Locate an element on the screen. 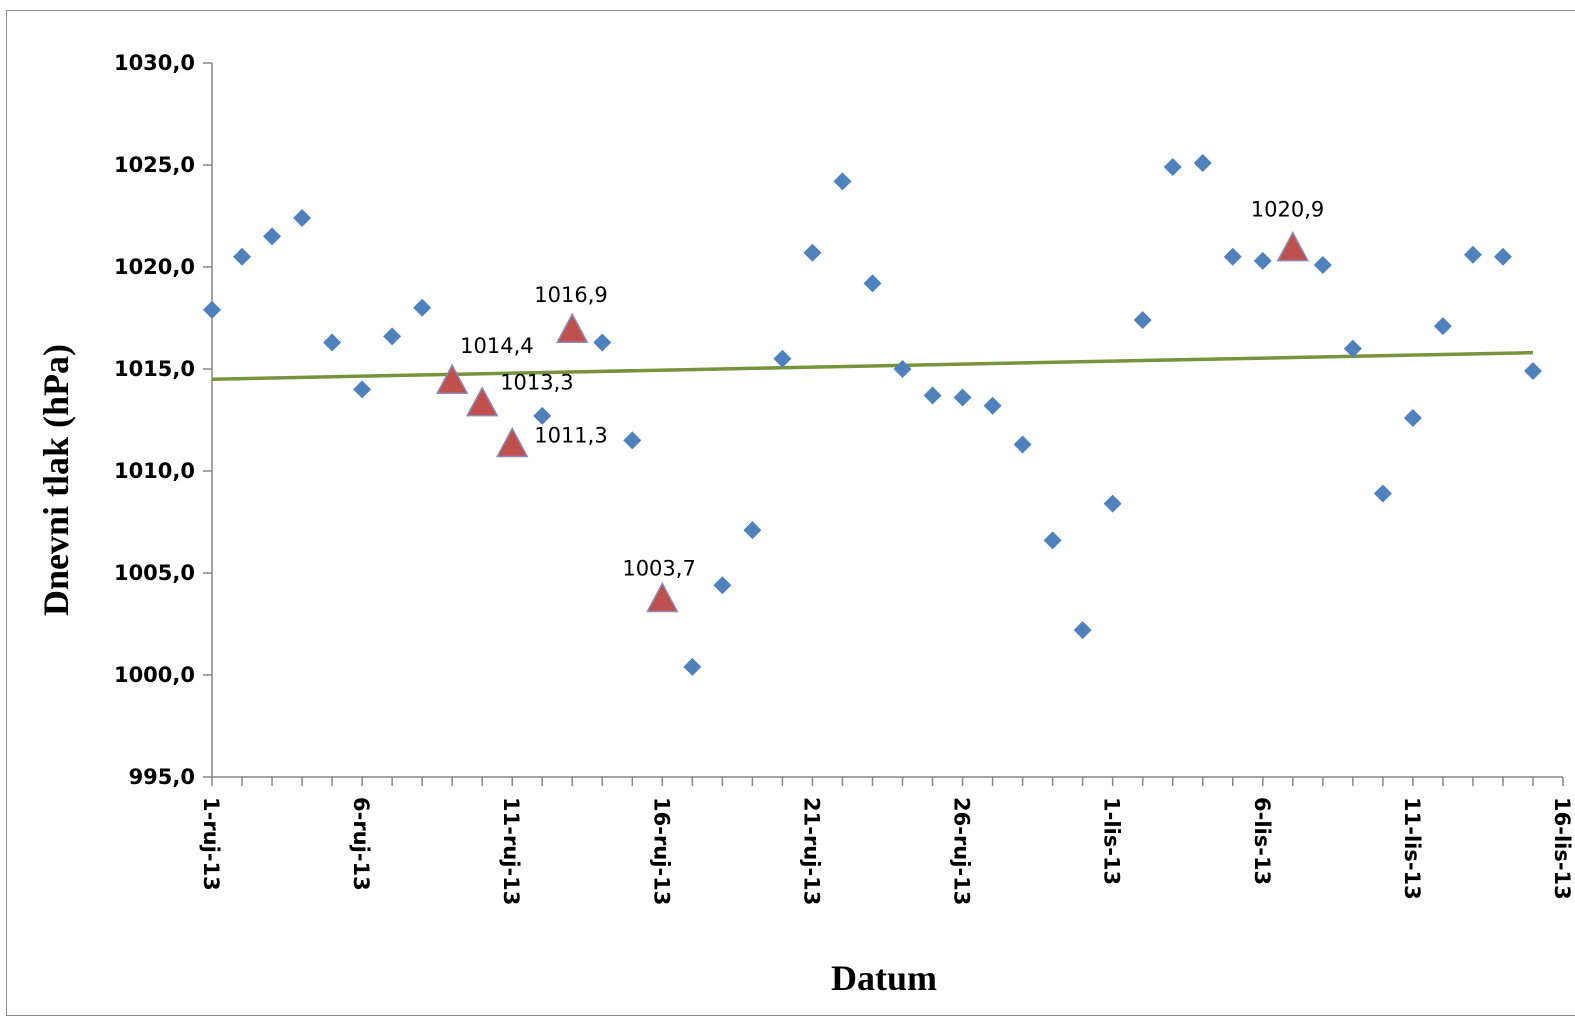 The height and width of the screenshot is (1018, 1575). trendline is located at coordinates (872, 365).